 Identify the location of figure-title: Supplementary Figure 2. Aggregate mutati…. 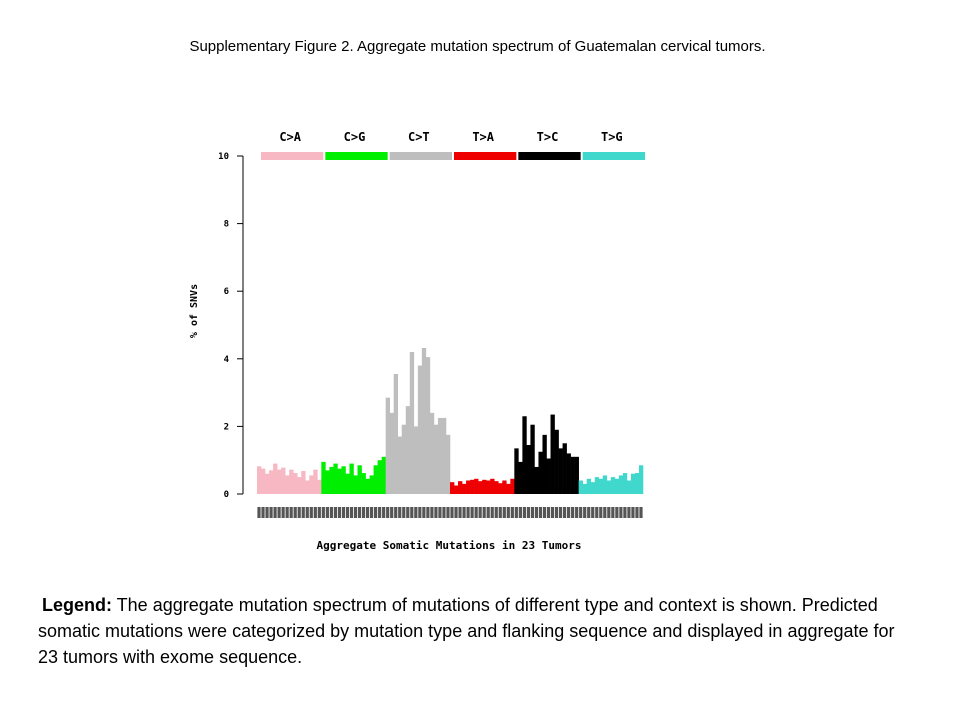
(477, 46).